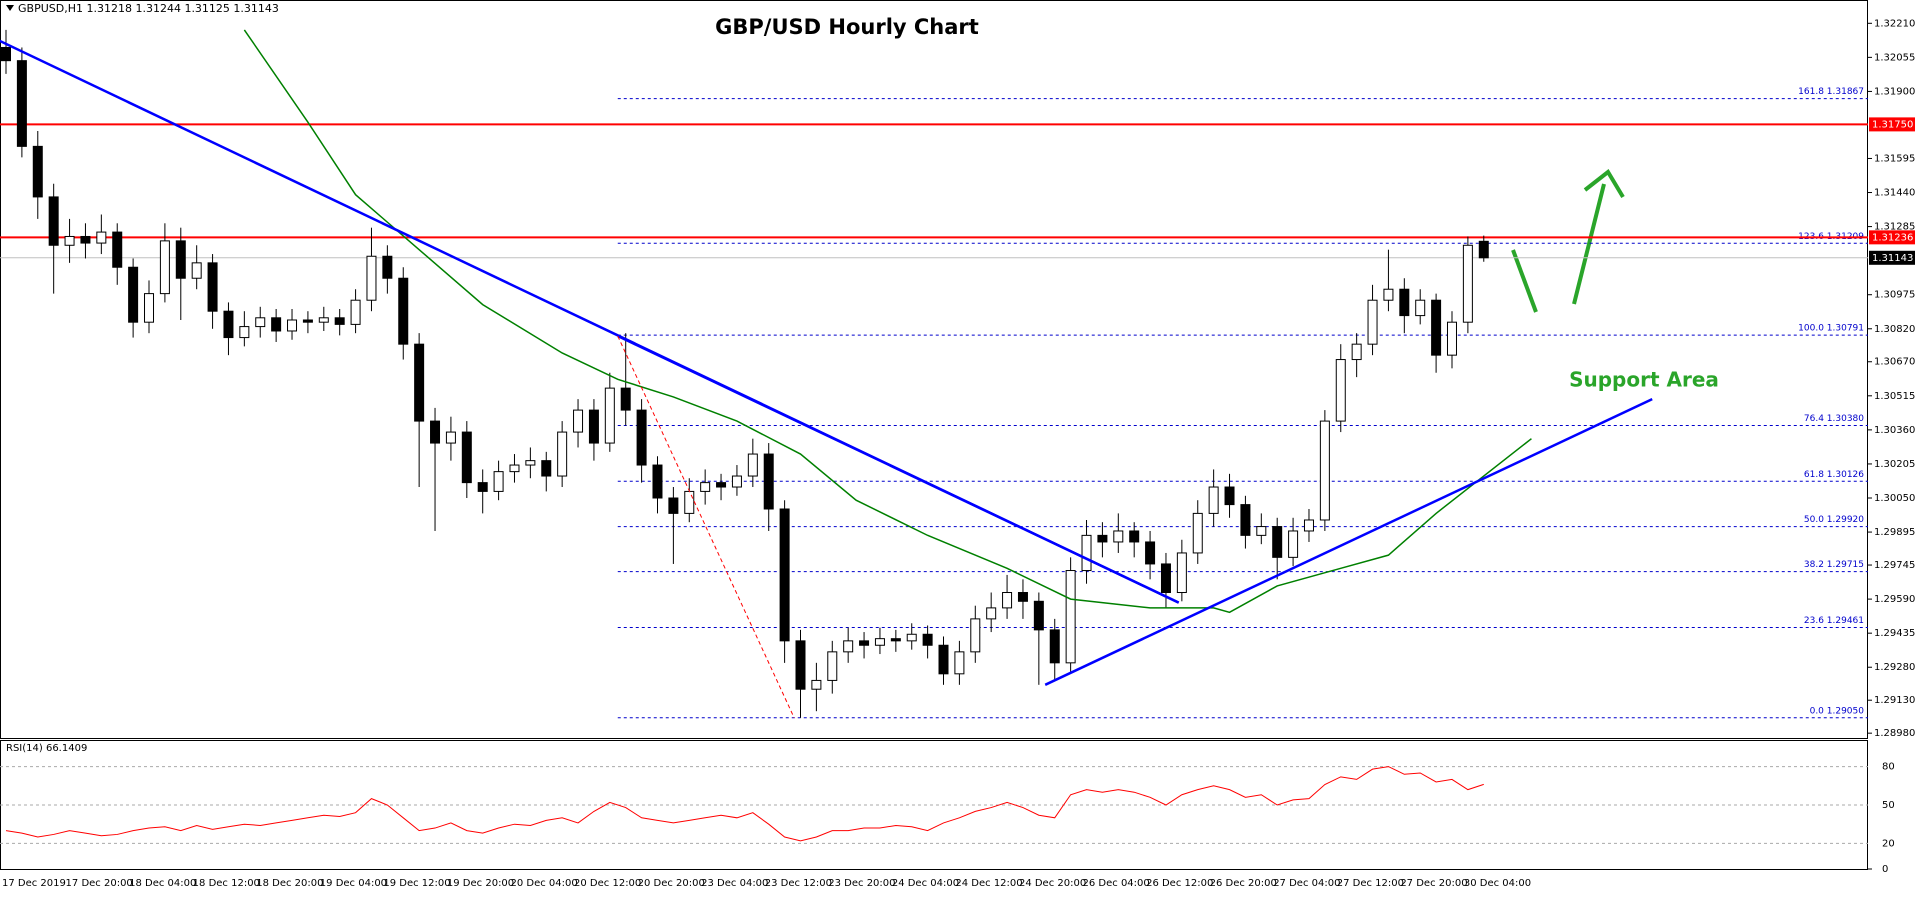  What do you see at coordinates (1888, 843) in the screenshot?
I see `rsi-tick-label: 20` at bounding box center [1888, 843].